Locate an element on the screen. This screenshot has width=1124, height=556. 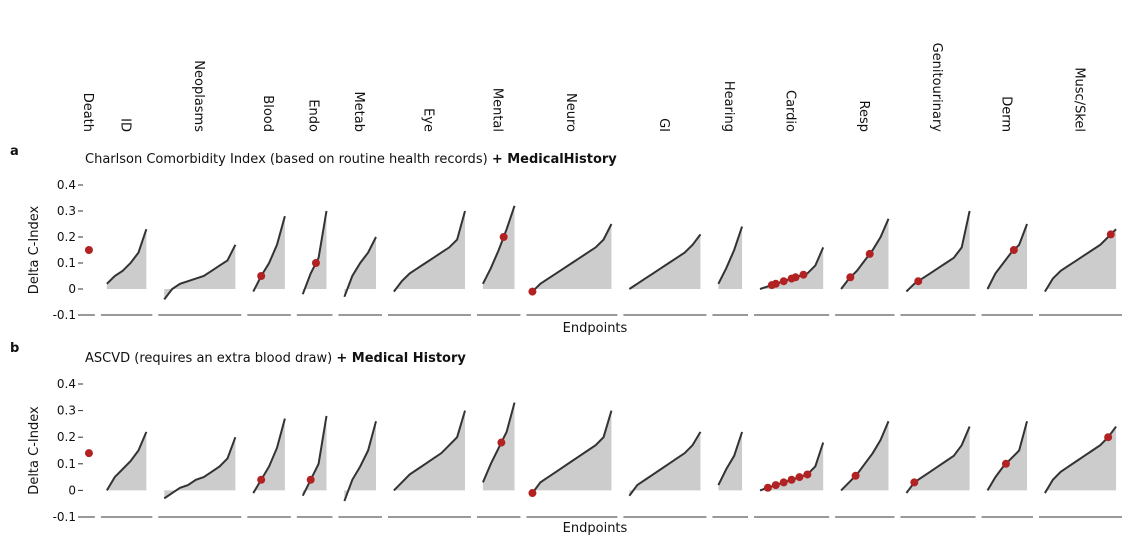
title-bold: + MedicalHistory is located at coordinates (554, 159).